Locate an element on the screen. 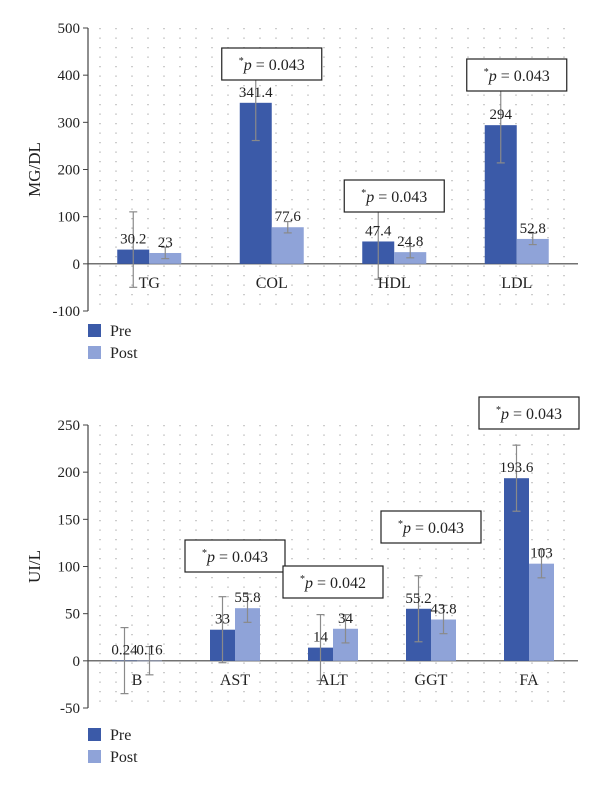 The width and height of the screenshot is (600, 788). data-label: 55.8 is located at coordinates (247, 598).